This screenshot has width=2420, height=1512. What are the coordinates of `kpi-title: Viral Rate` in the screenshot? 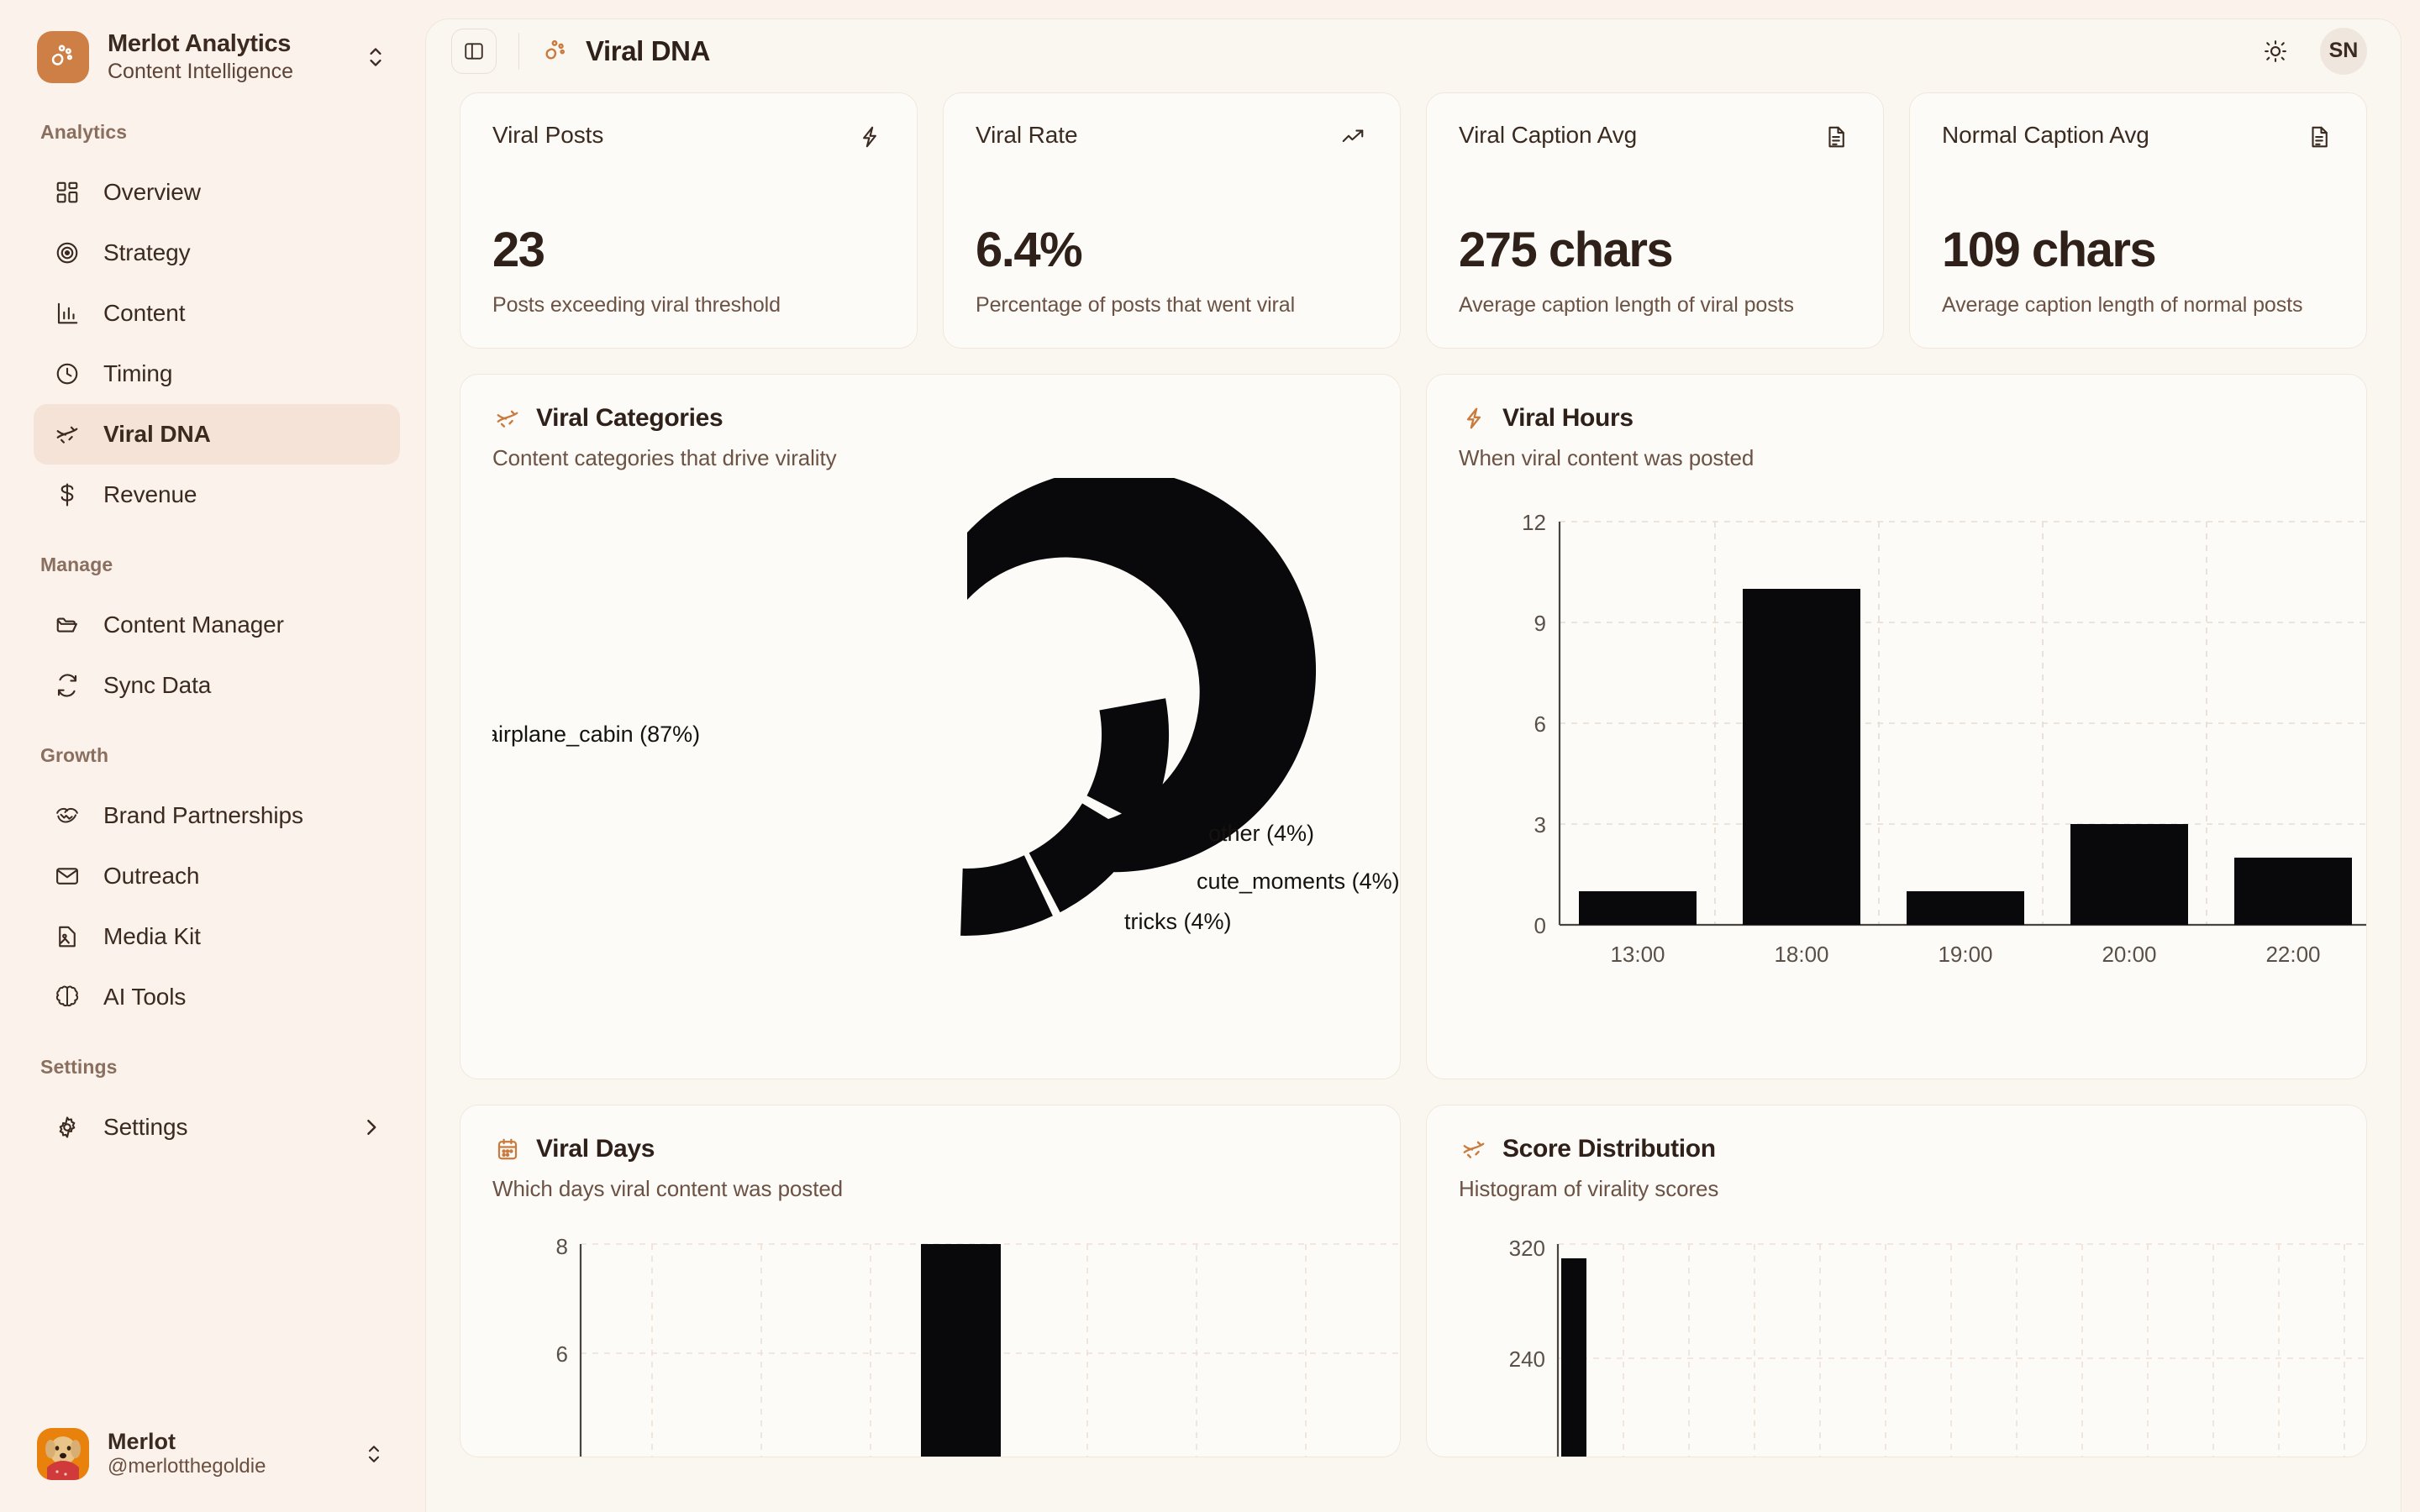 It's located at (1027, 135).